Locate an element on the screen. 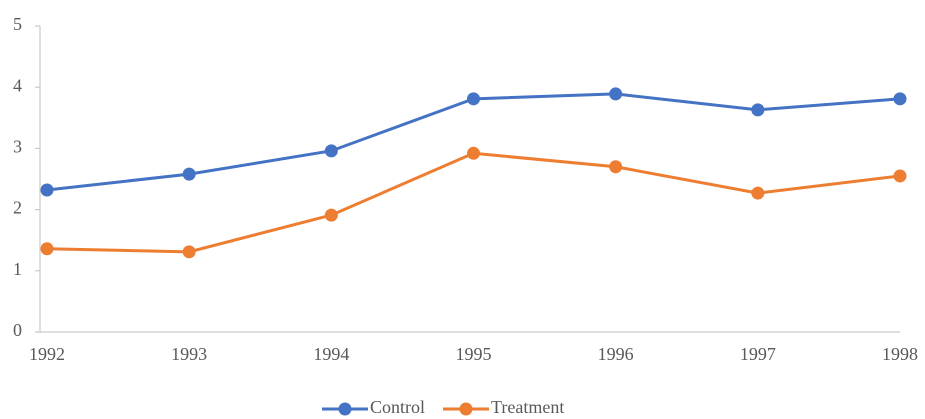 The height and width of the screenshot is (419, 925). x-tick-label: 1993 is located at coordinates (189, 354).